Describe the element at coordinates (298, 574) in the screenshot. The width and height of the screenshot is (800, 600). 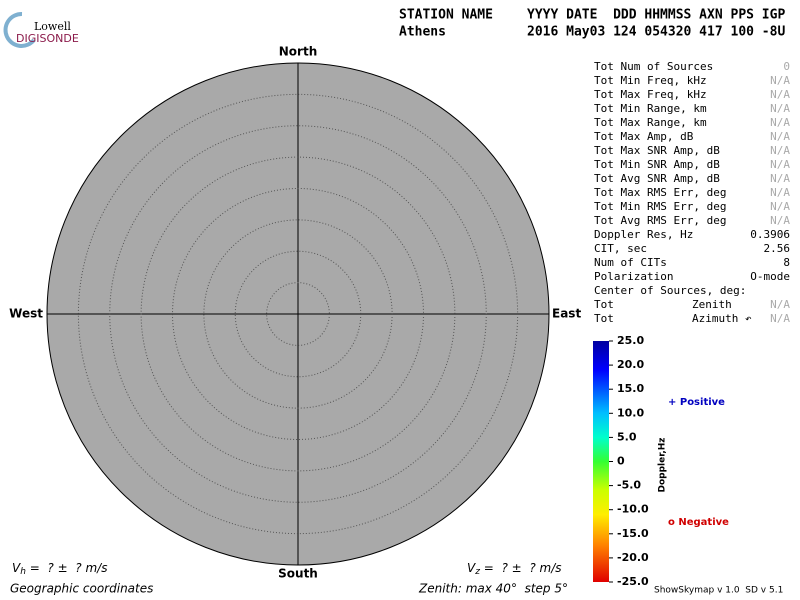
I see `south-label: South` at that location.